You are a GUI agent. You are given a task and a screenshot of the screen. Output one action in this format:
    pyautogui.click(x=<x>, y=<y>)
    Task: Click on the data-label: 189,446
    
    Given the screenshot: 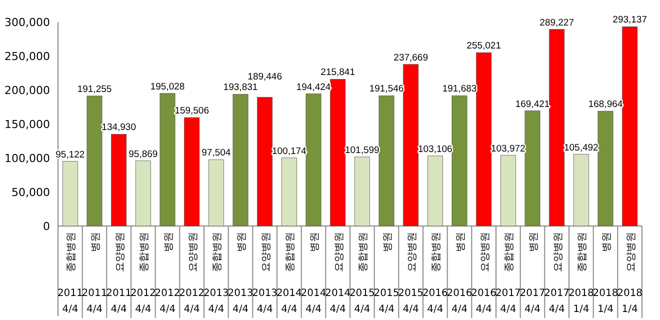 What is the action you would take?
    pyautogui.click(x=265, y=77)
    